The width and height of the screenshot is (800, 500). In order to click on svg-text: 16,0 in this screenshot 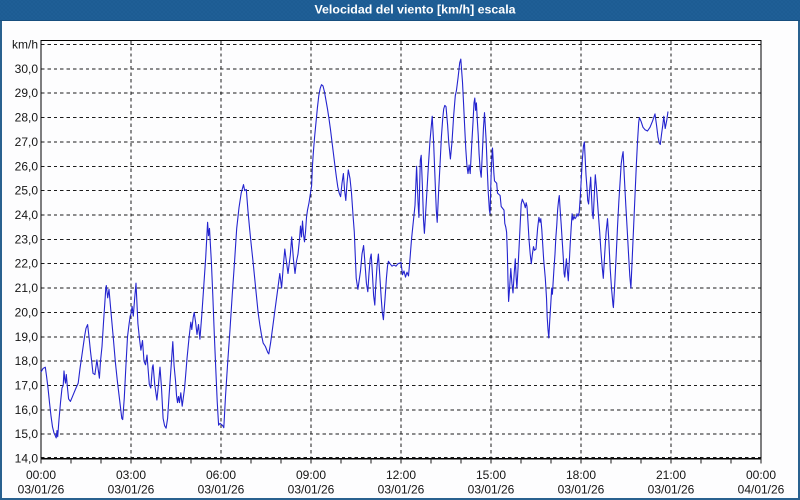, I will do `click(27, 410)`.